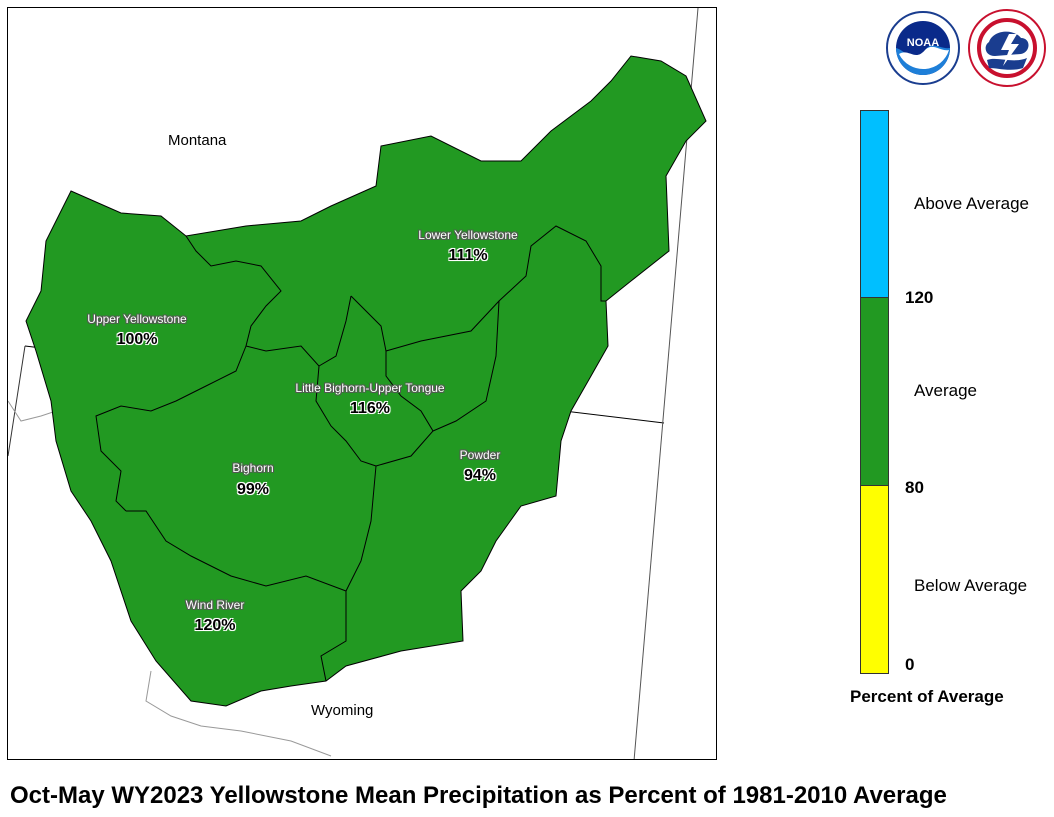  I want to click on basin-label-little-bighorn-upper-tongue: Little Bighorn-Upper Tongue, so click(370, 388).